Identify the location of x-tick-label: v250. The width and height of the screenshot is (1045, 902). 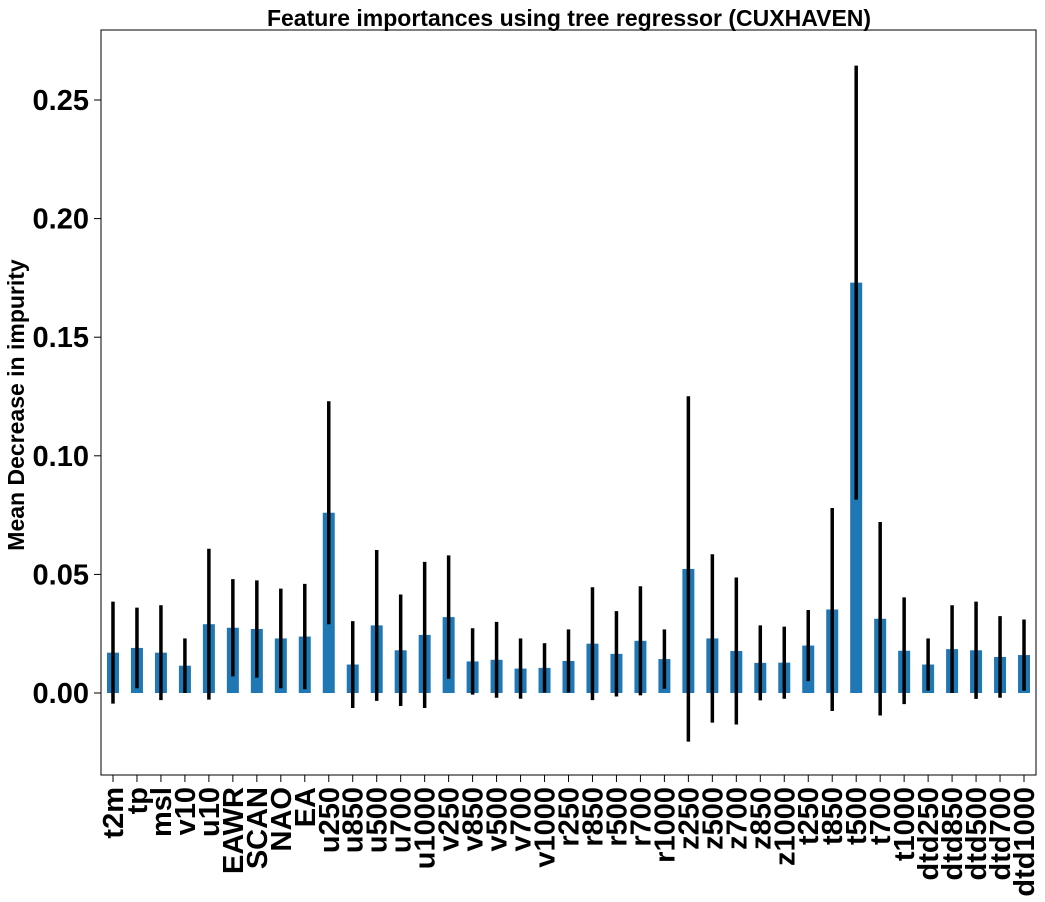
(450, 819).